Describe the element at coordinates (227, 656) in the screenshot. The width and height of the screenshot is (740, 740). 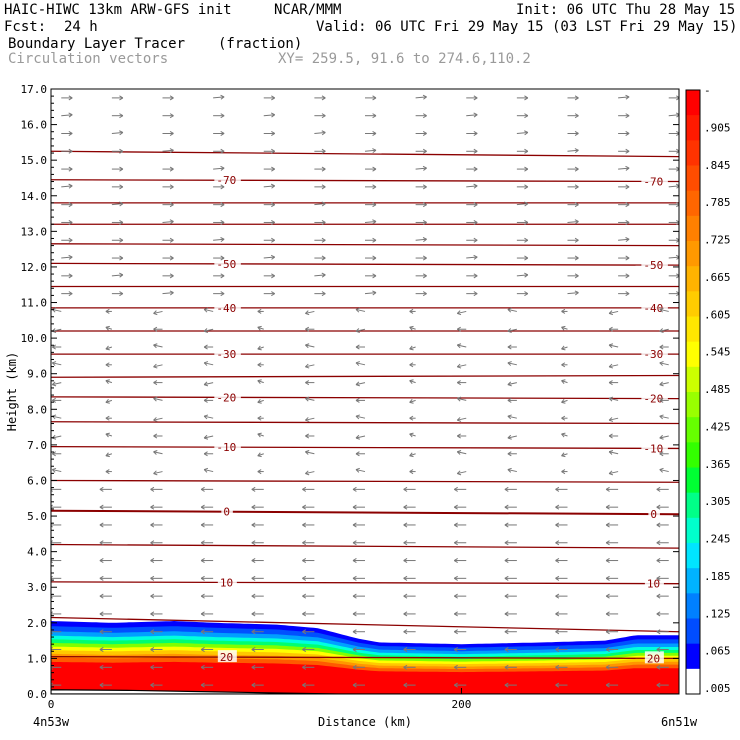
I see `isotherm-label-bg` at that location.